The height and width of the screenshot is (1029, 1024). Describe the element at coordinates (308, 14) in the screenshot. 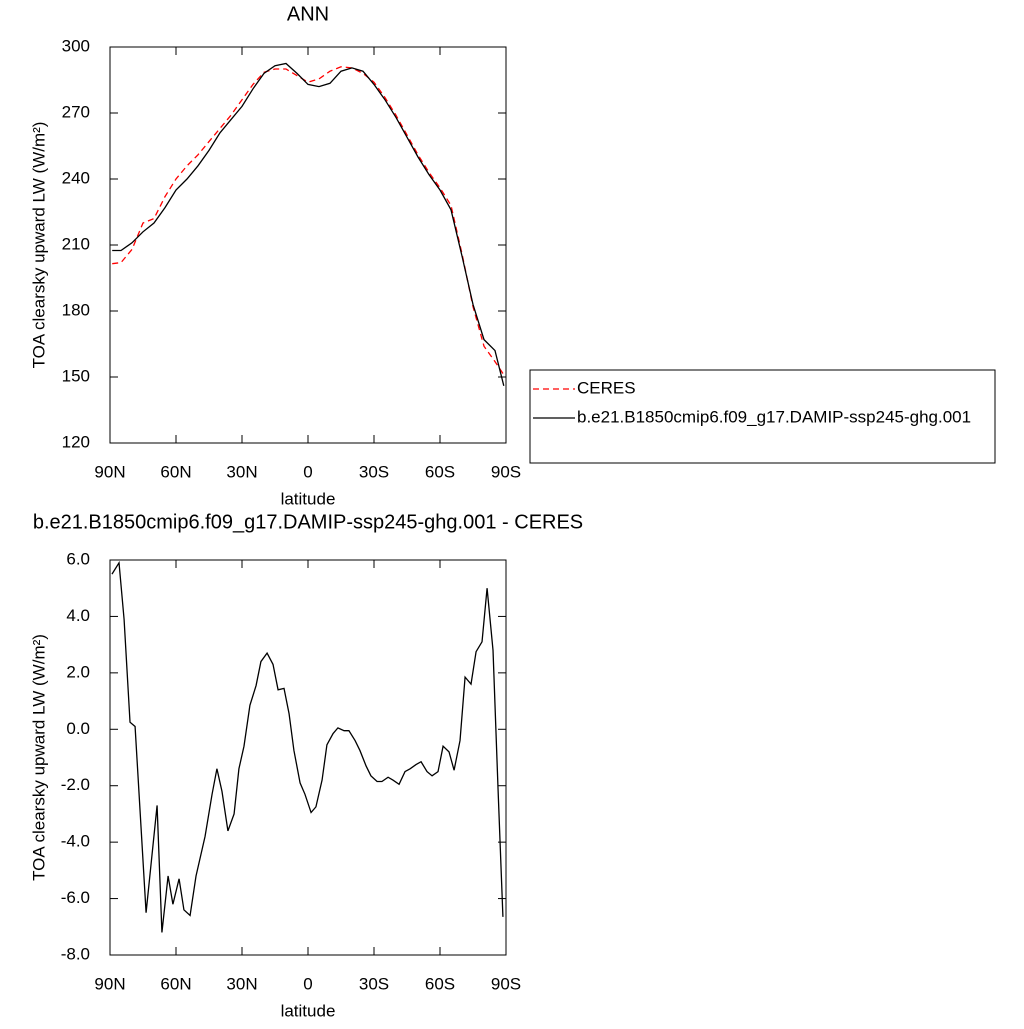

I see `chart-title: ANN` at that location.